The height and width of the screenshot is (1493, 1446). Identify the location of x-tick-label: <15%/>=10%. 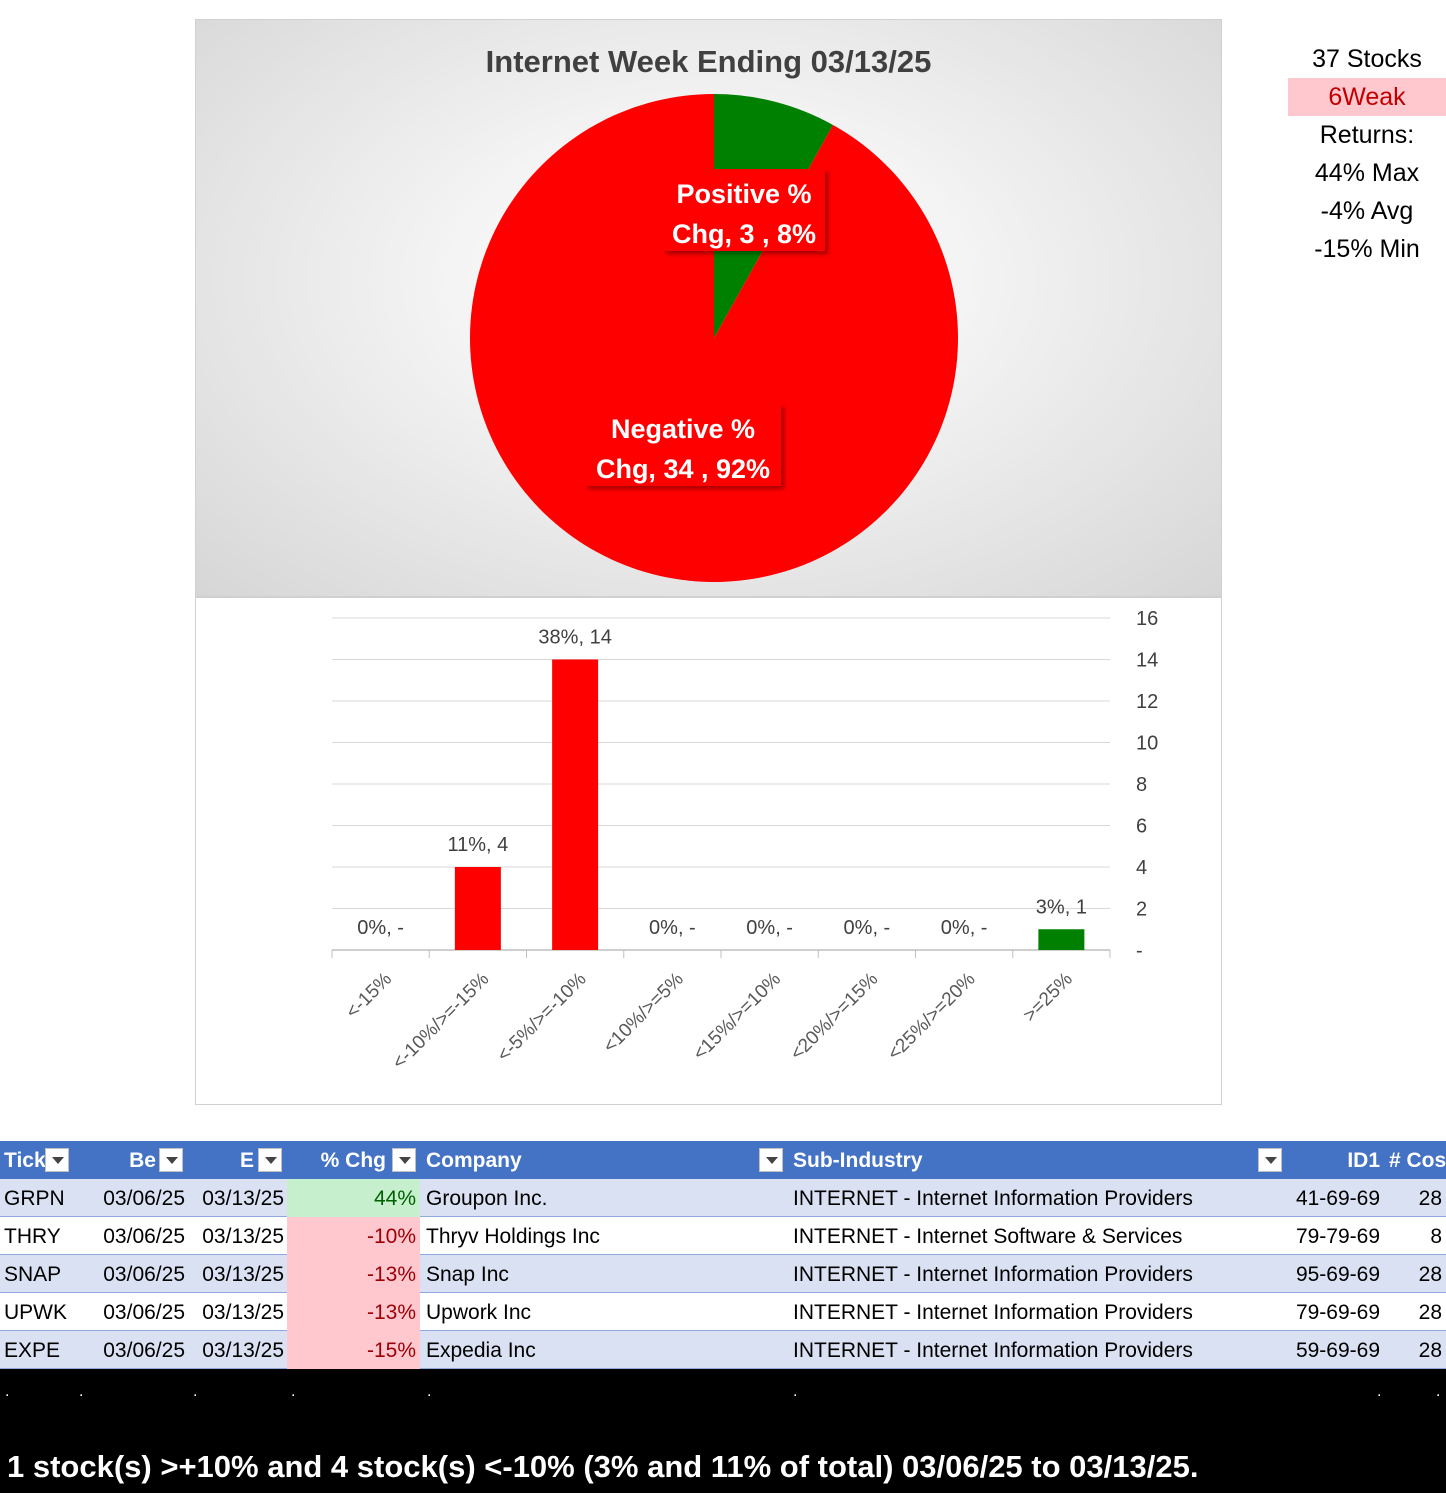
(737, 1017).